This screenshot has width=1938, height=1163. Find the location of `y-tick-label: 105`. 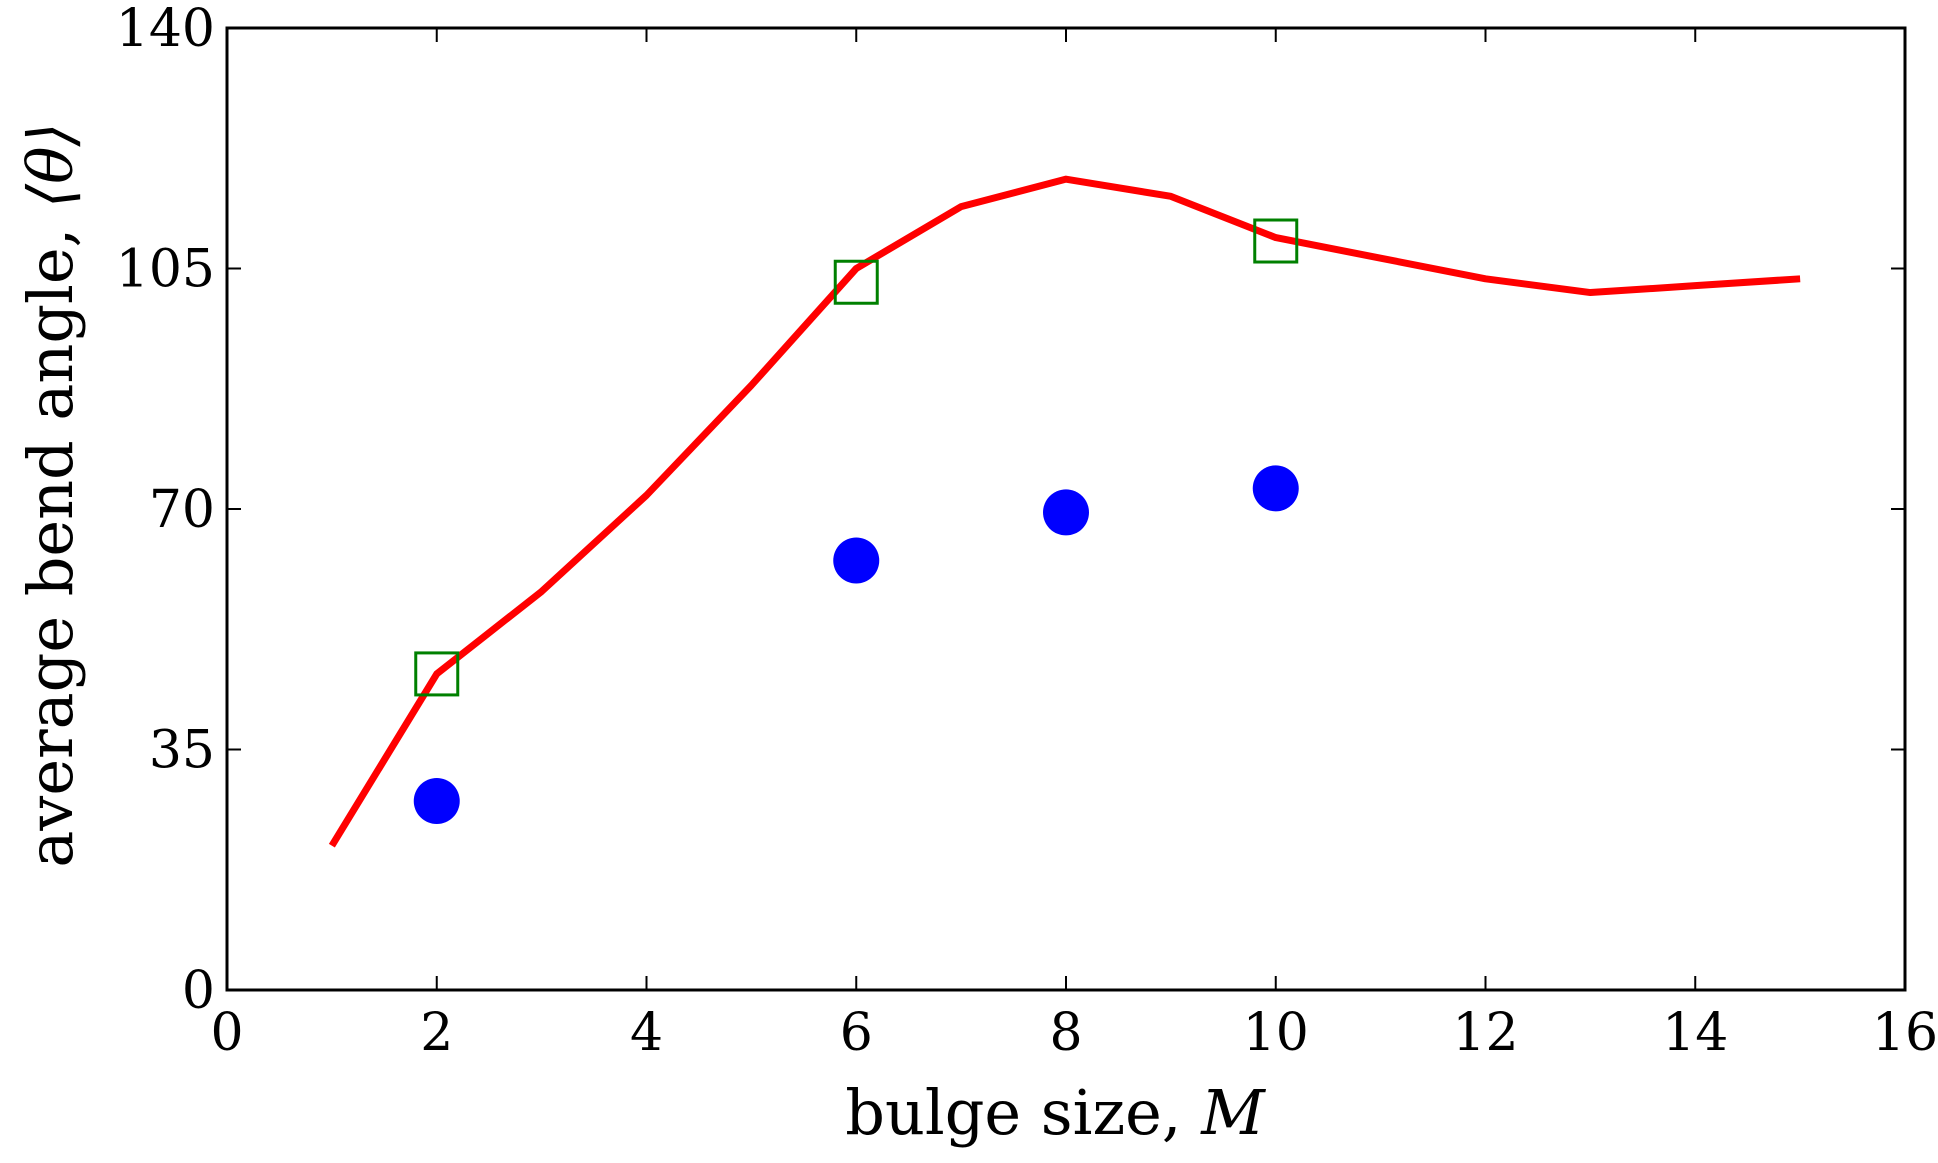

y-tick-label: 105 is located at coordinates (165, 270).